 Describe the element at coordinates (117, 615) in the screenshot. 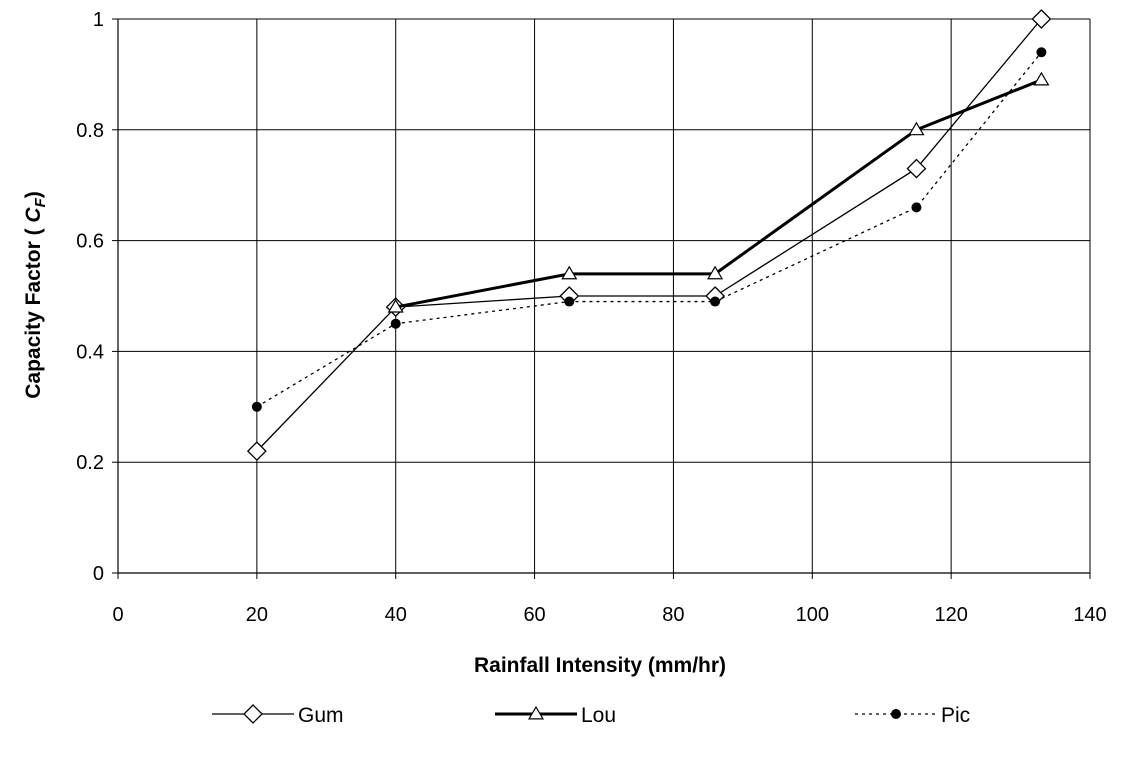

I see `x-tick-label: 0` at that location.